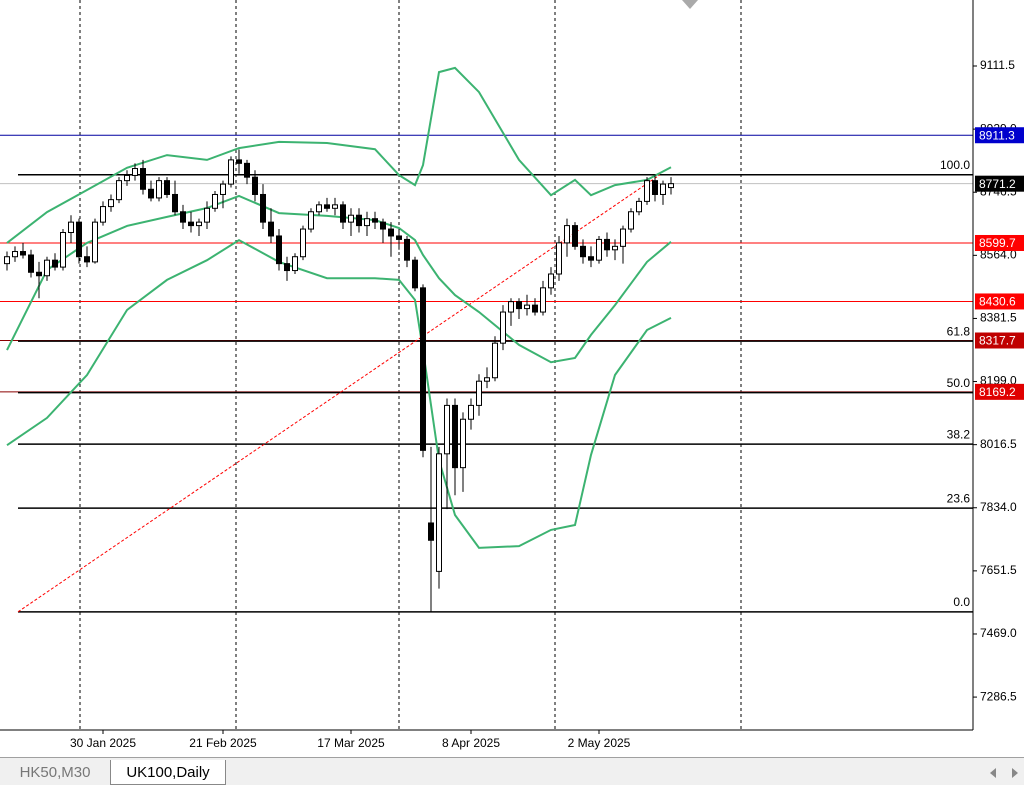 The height and width of the screenshot is (785, 1024). I want to click on price-label: 8911.3, so click(997, 135).